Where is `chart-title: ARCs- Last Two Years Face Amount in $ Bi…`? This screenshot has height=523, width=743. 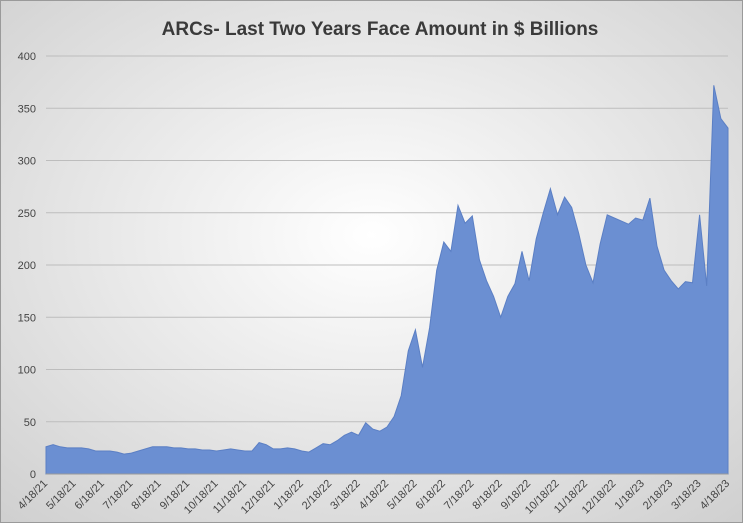 chart-title: ARCs- Last Two Years Face Amount in $ Bi… is located at coordinates (380, 29).